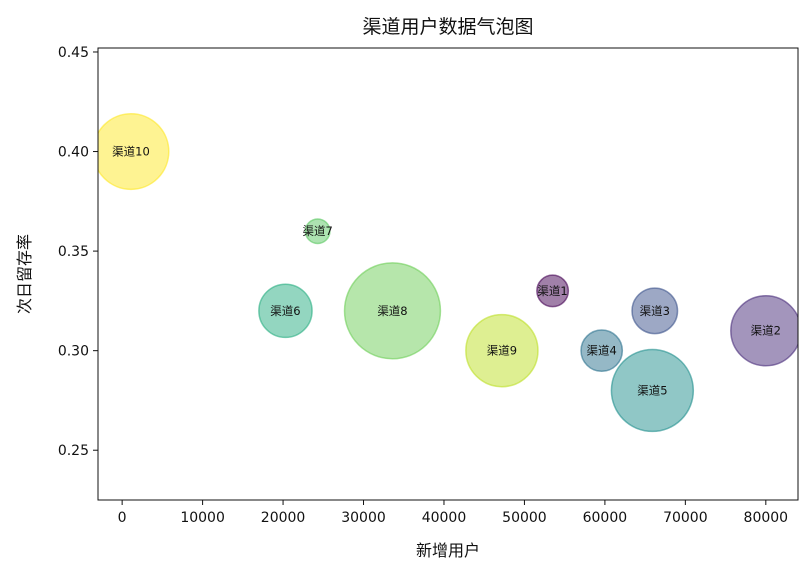 The image size is (811, 576). What do you see at coordinates (685, 518) in the screenshot?
I see `x-tick-label: 70000` at bounding box center [685, 518].